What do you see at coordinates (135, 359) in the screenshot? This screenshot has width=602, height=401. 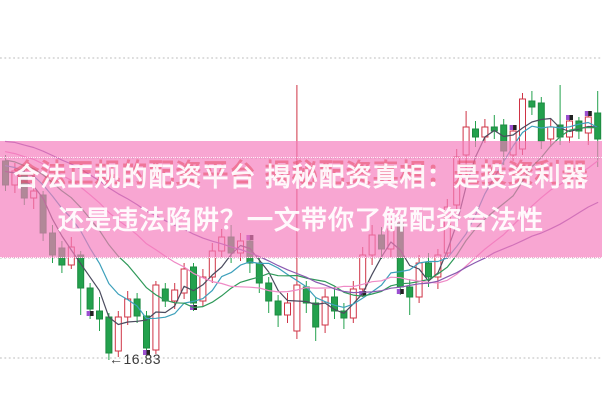 I see `price-low-annotation: ←16.83` at bounding box center [135, 359].